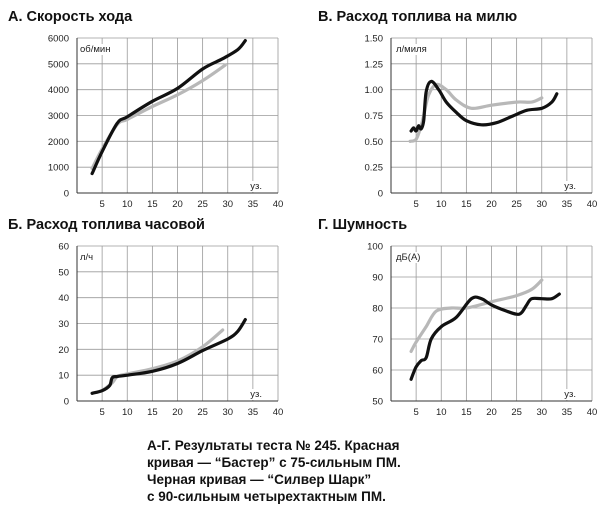 This screenshot has width=616, height=515. I want to click on y-axis-unit-label: об/мин, so click(95, 49).